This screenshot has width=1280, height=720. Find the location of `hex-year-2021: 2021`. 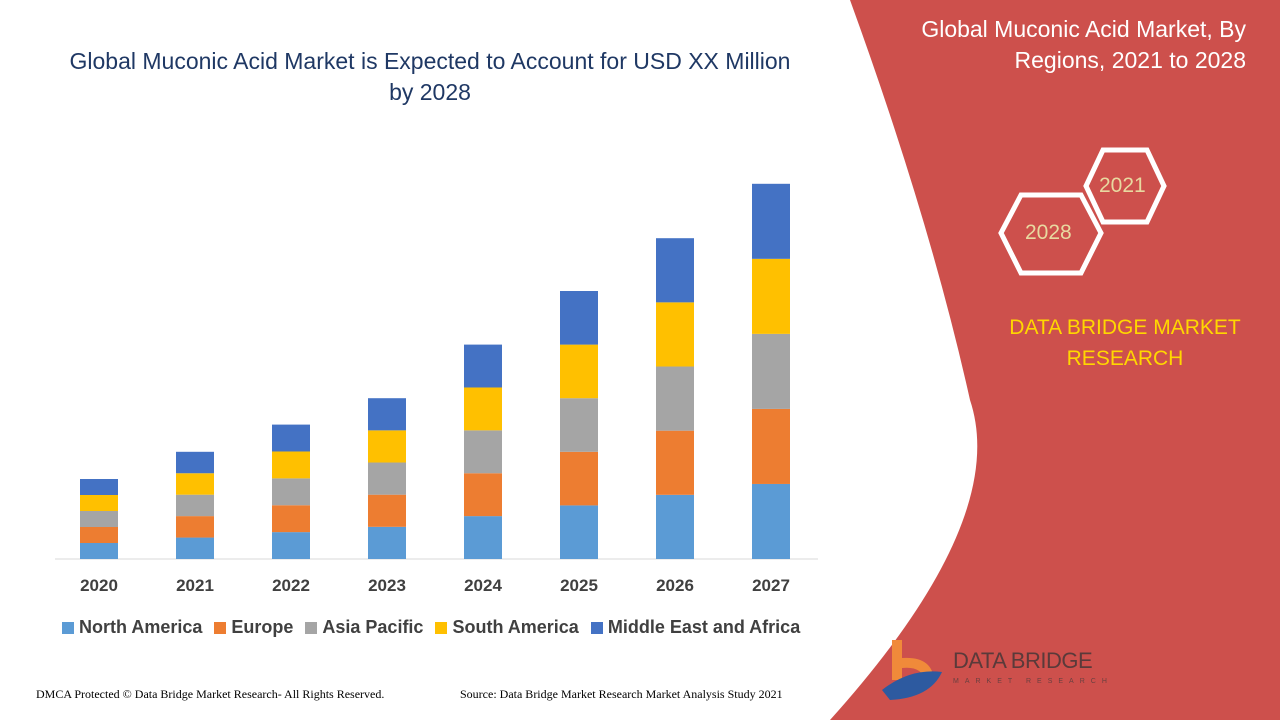

hex-year-2021: 2021 is located at coordinates (1122, 185).